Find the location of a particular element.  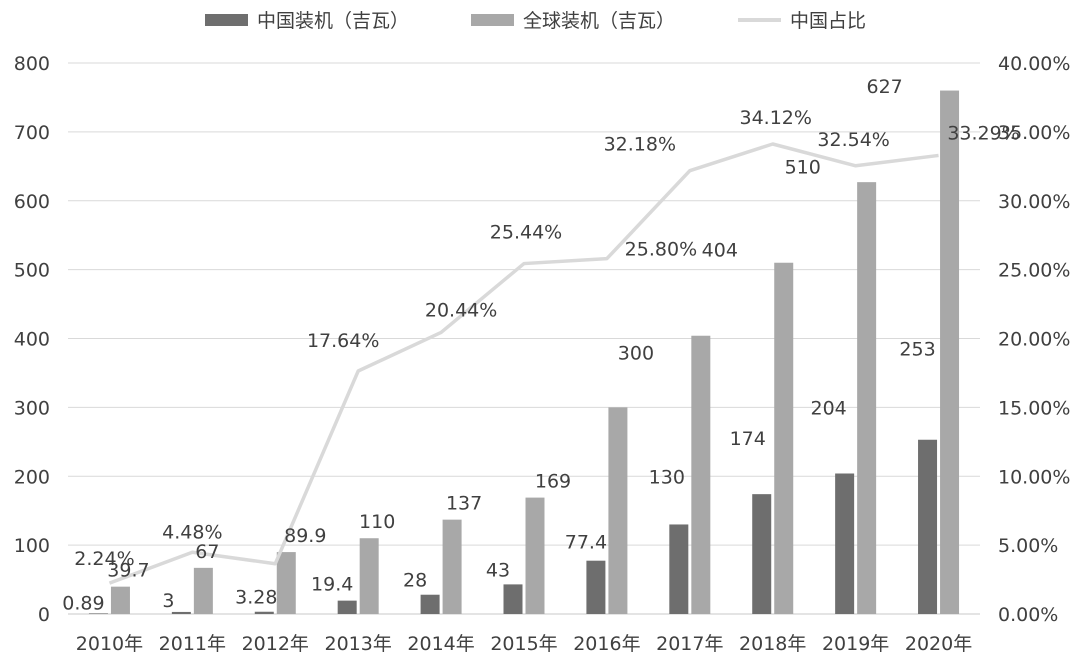

share-value-label: 25.44% is located at coordinates (526, 233).